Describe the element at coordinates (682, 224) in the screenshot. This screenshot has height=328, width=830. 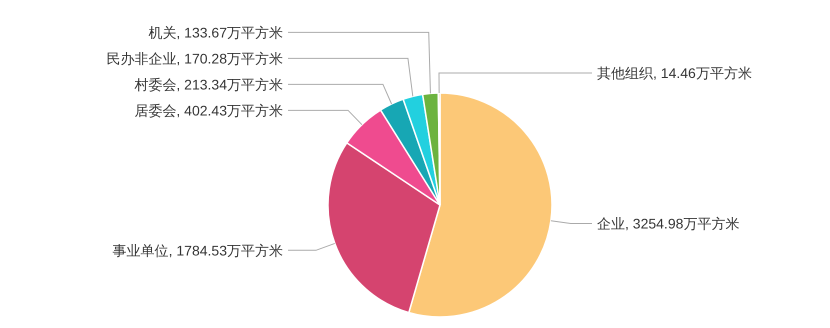
I see `data-label: , 3254.98万平方米` at that location.